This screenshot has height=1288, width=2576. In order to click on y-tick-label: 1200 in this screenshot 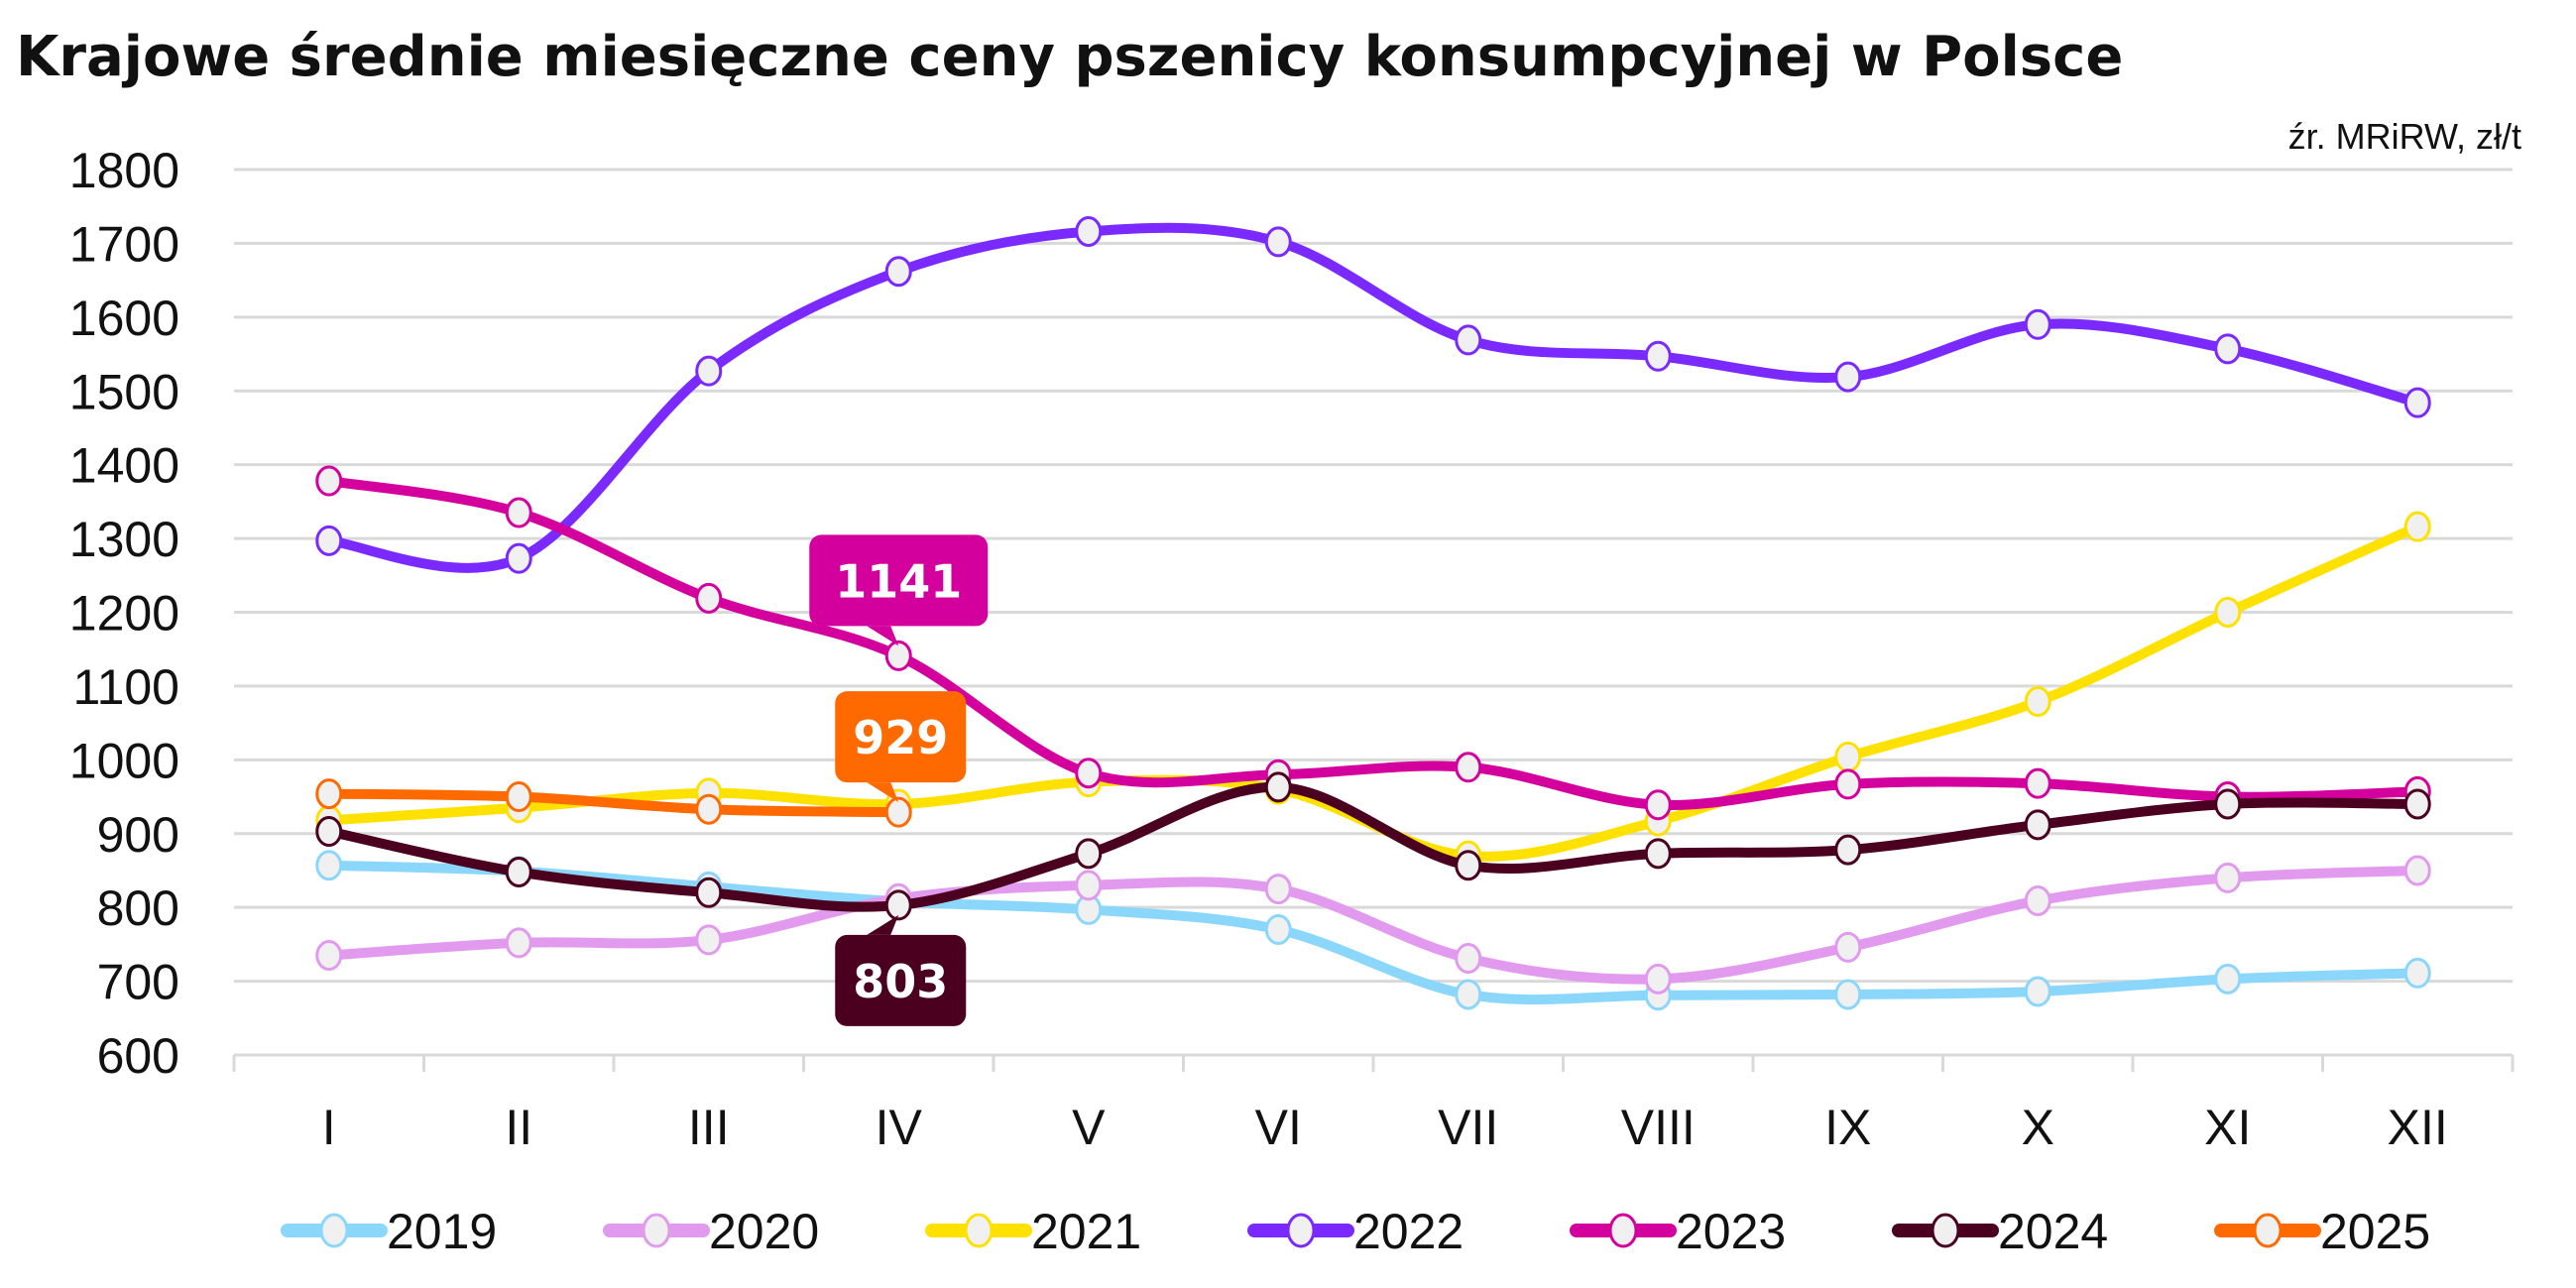, I will do `click(124, 614)`.